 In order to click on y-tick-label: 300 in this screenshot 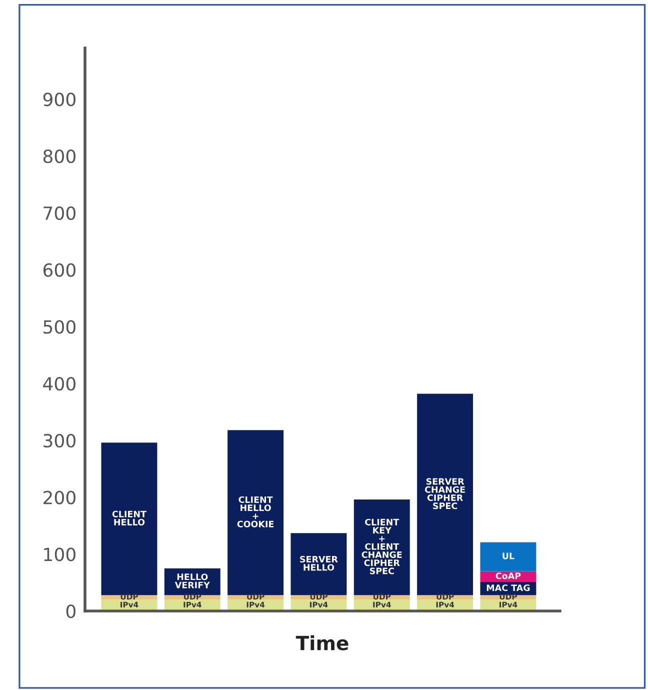, I will do `click(60, 441)`.